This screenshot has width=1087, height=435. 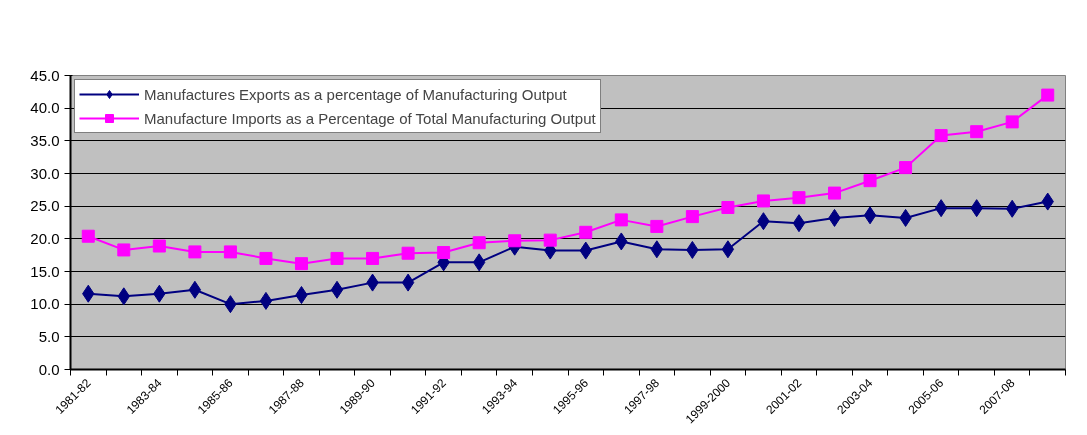 What do you see at coordinates (45, 271) in the screenshot?
I see `y-tick-label: 15.0` at bounding box center [45, 271].